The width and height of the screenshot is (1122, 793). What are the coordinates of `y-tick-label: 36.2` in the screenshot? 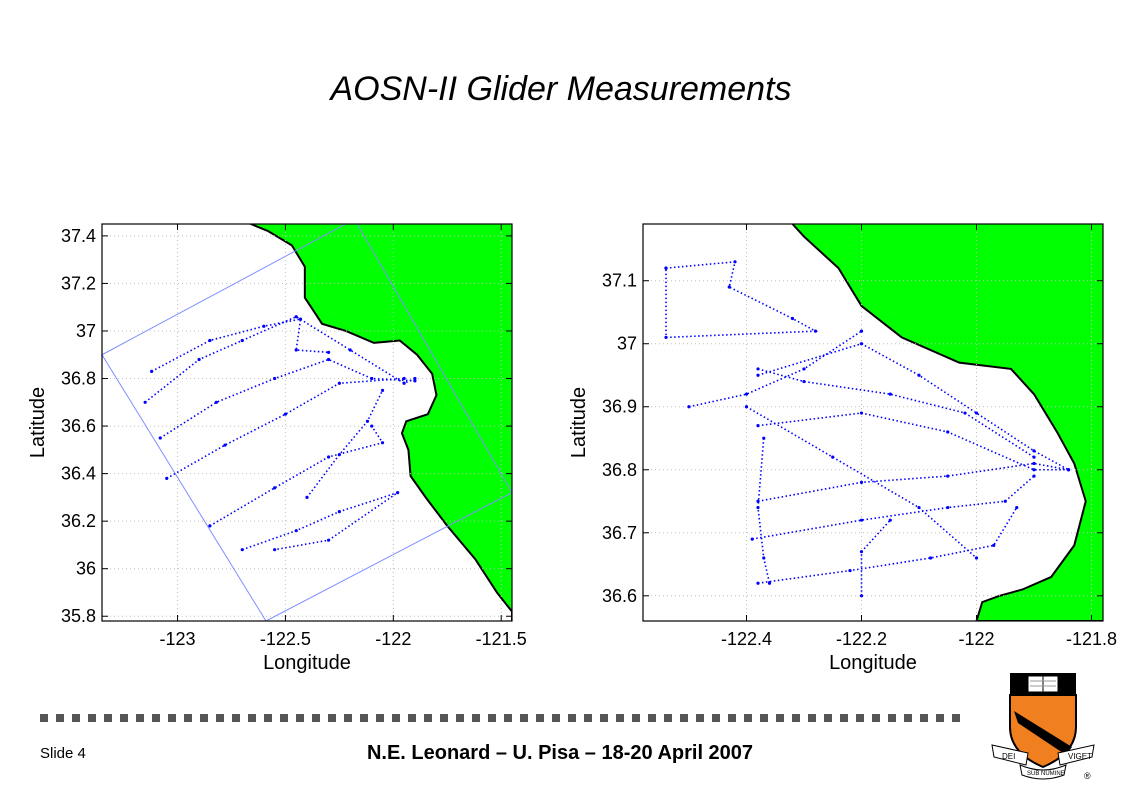 It's located at (78, 521).